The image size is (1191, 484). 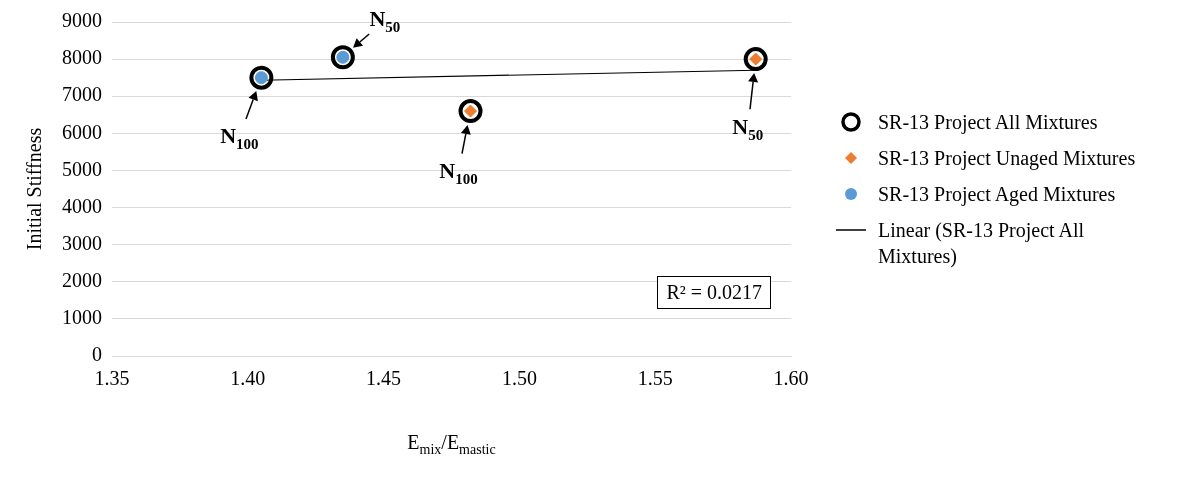 I want to click on y-tick-label: 1000, so click(x=82, y=317).